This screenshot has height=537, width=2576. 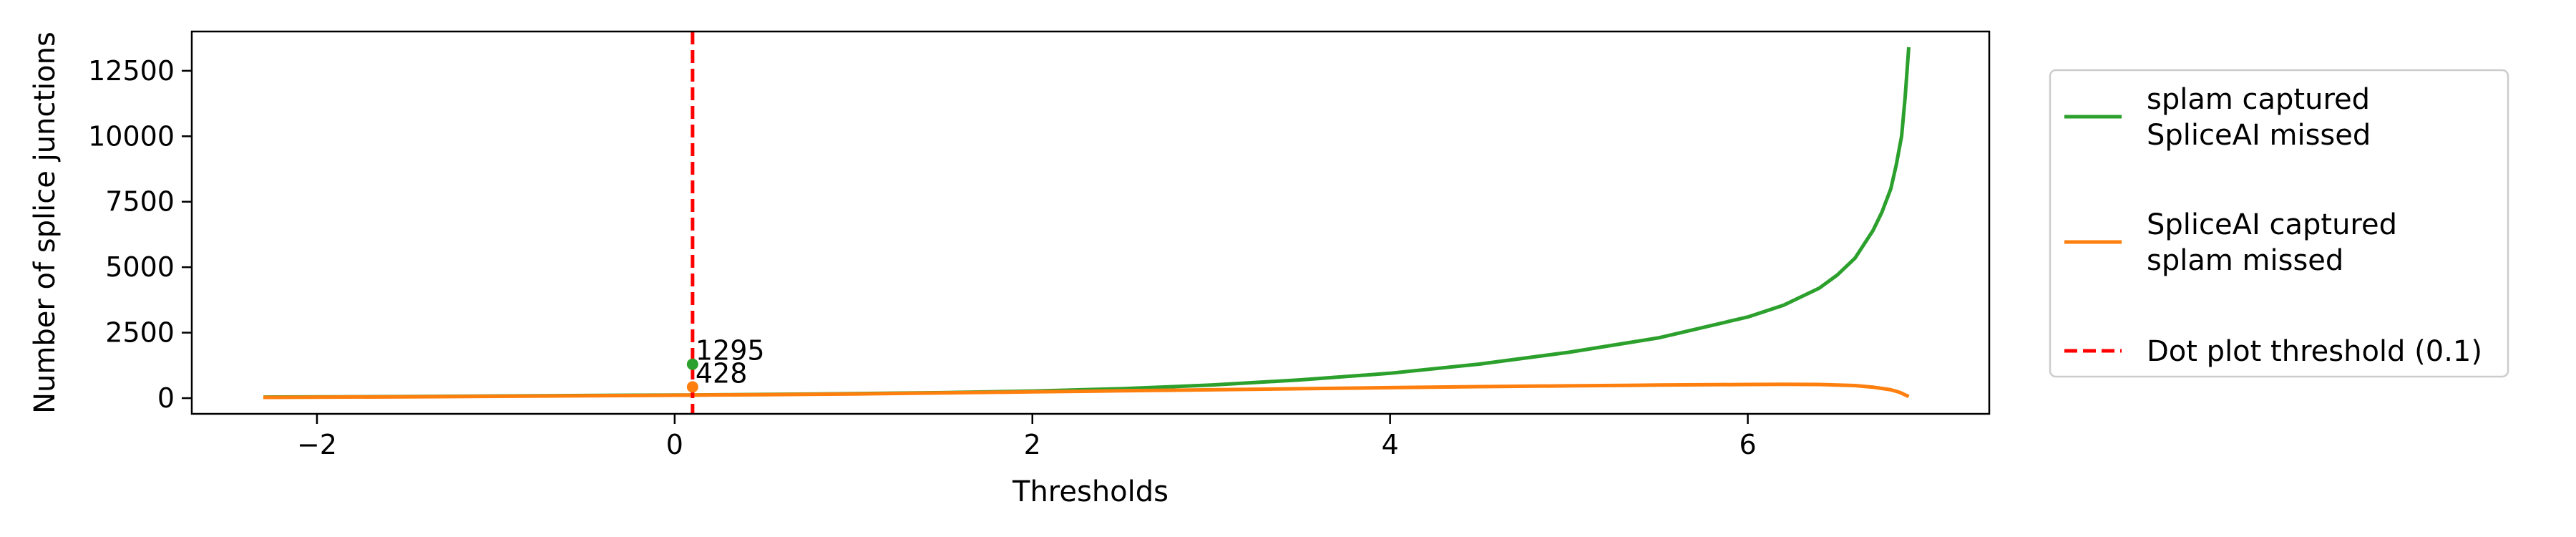 I want to click on legend-label-1: SpliceAI captured splam missed, so click(x=2272, y=242).